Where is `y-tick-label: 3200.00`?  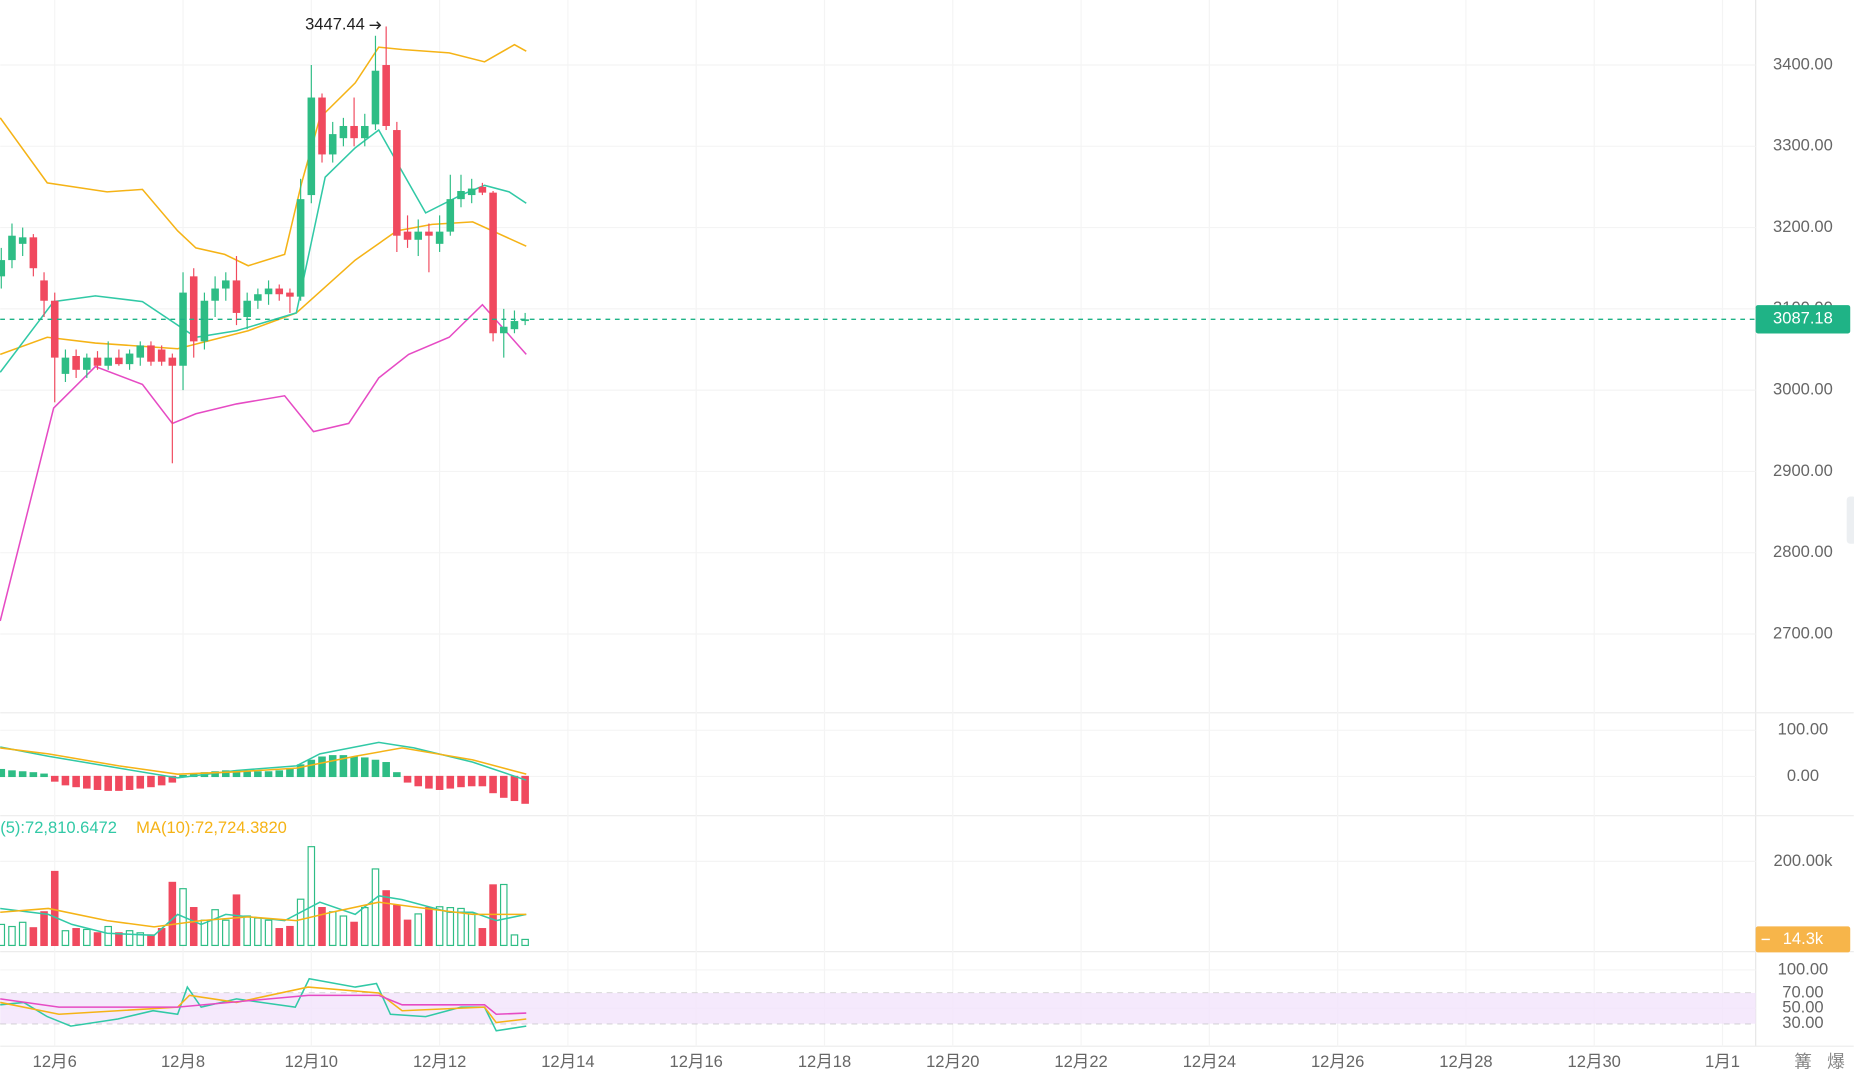 y-tick-label: 3200.00 is located at coordinates (1803, 226).